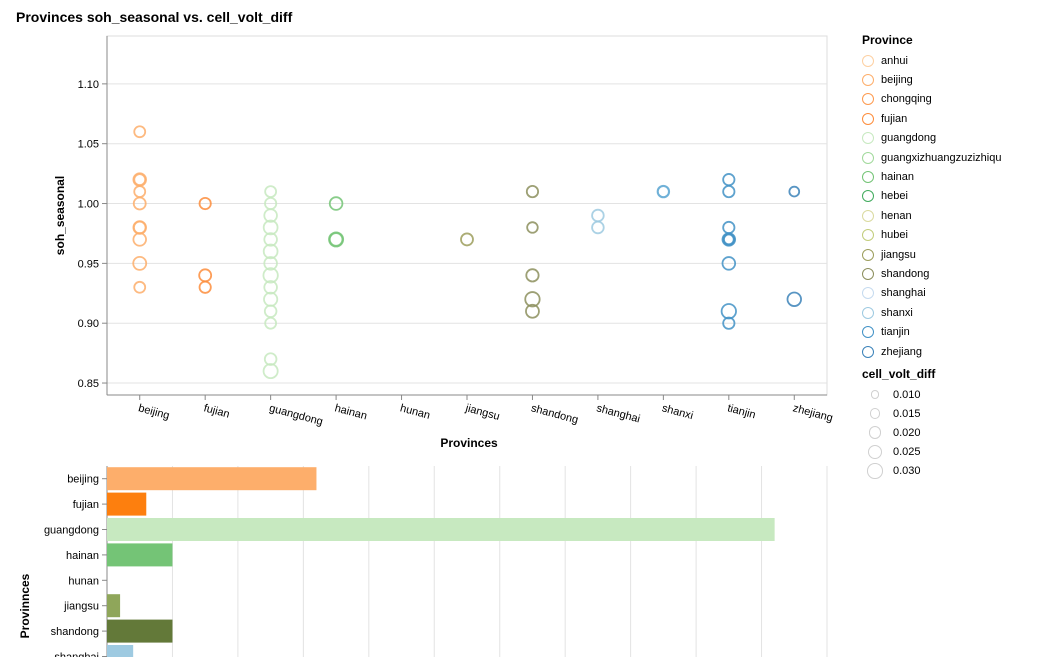 This screenshot has width=1053, height=657. I want to click on bar-category-label: jiangsu, so click(81, 607).